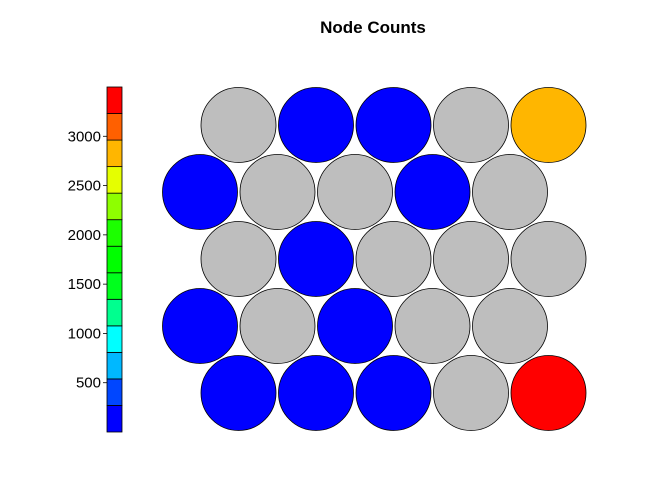 This screenshot has height=480, width=672. I want to click on legend-tick-label: 1500, so click(84, 284).